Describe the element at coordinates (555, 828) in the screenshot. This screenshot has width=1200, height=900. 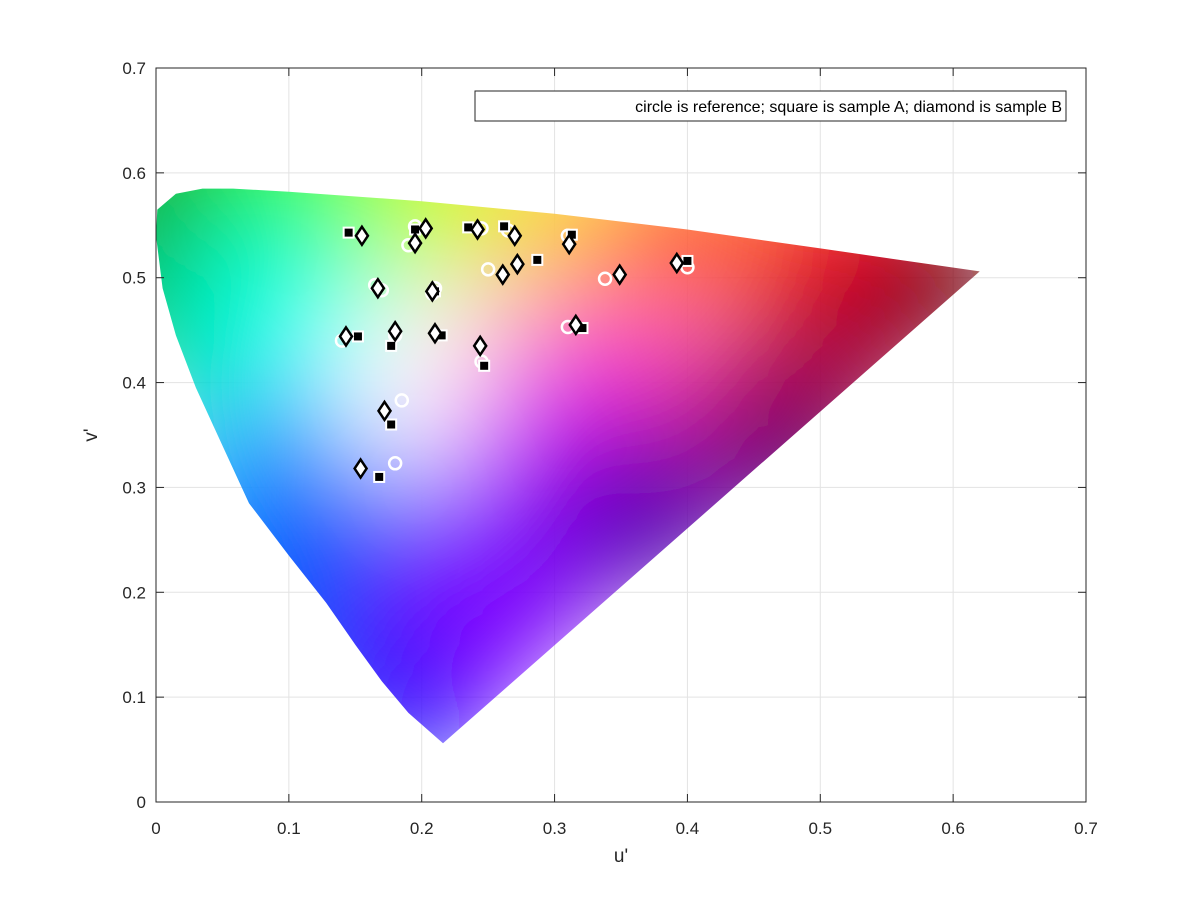
I see `x-tick-label: 0.3` at that location.